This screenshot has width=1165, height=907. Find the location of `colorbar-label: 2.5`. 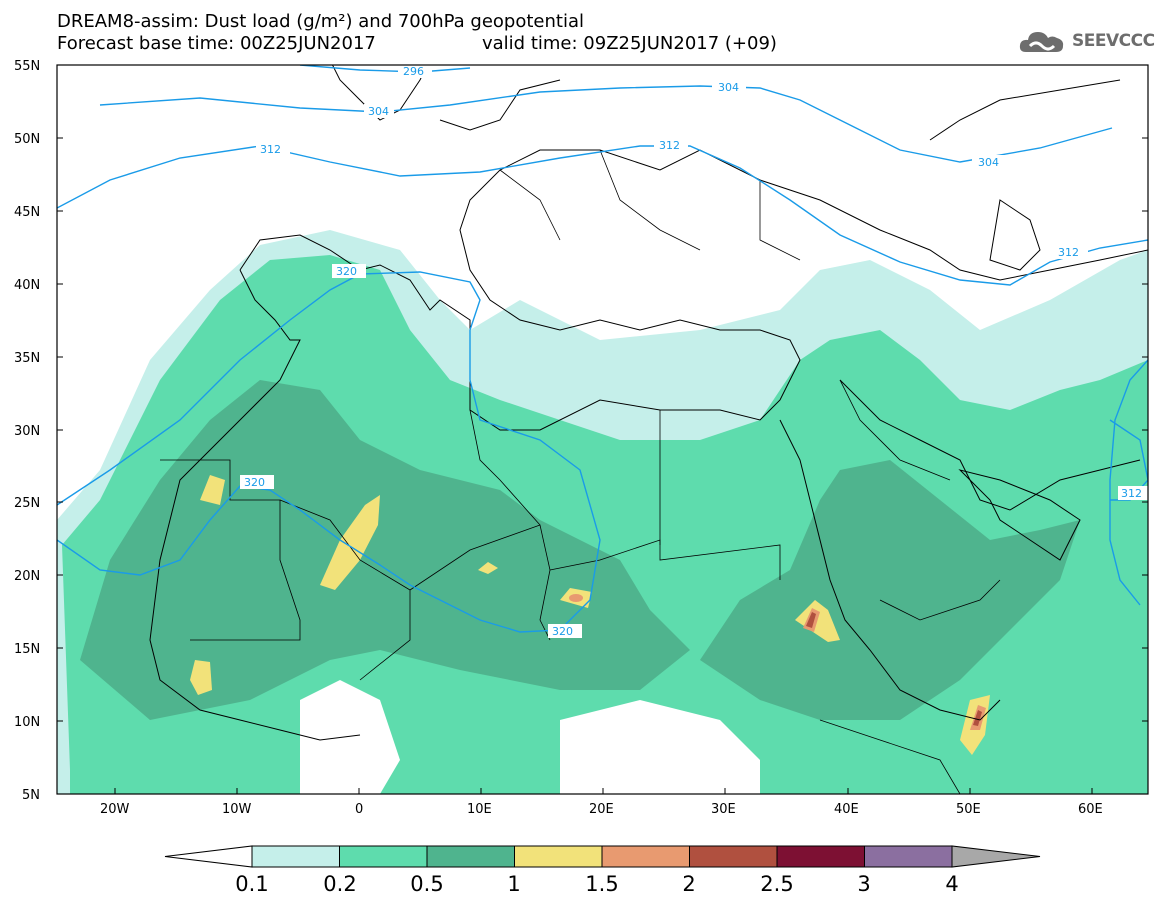

colorbar-label: 2.5 is located at coordinates (776, 884).